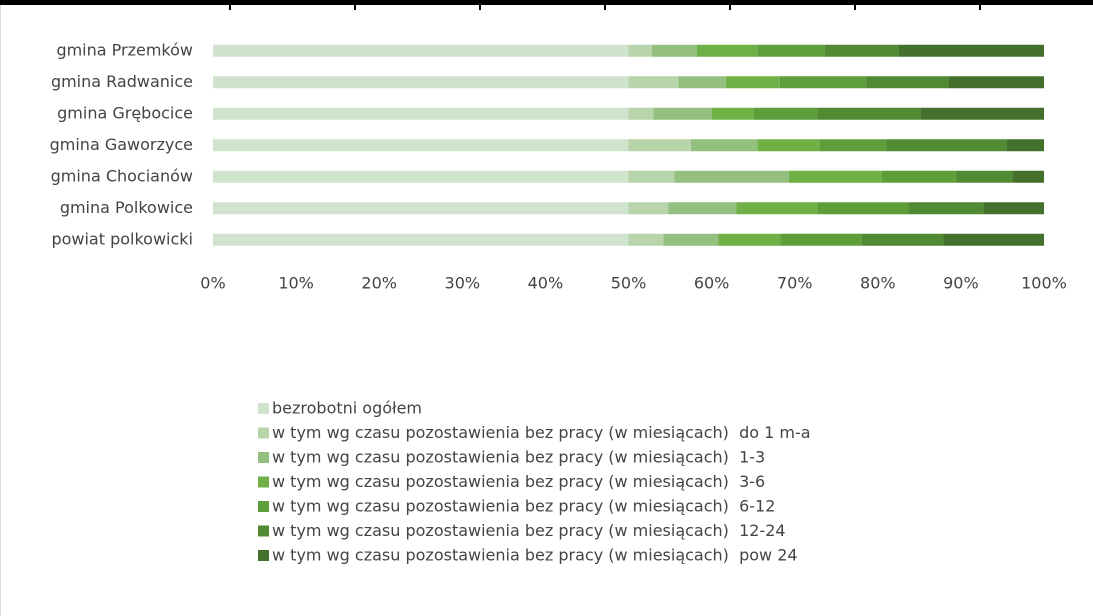  I want to click on x-tick-label: 20%, so click(379, 283).